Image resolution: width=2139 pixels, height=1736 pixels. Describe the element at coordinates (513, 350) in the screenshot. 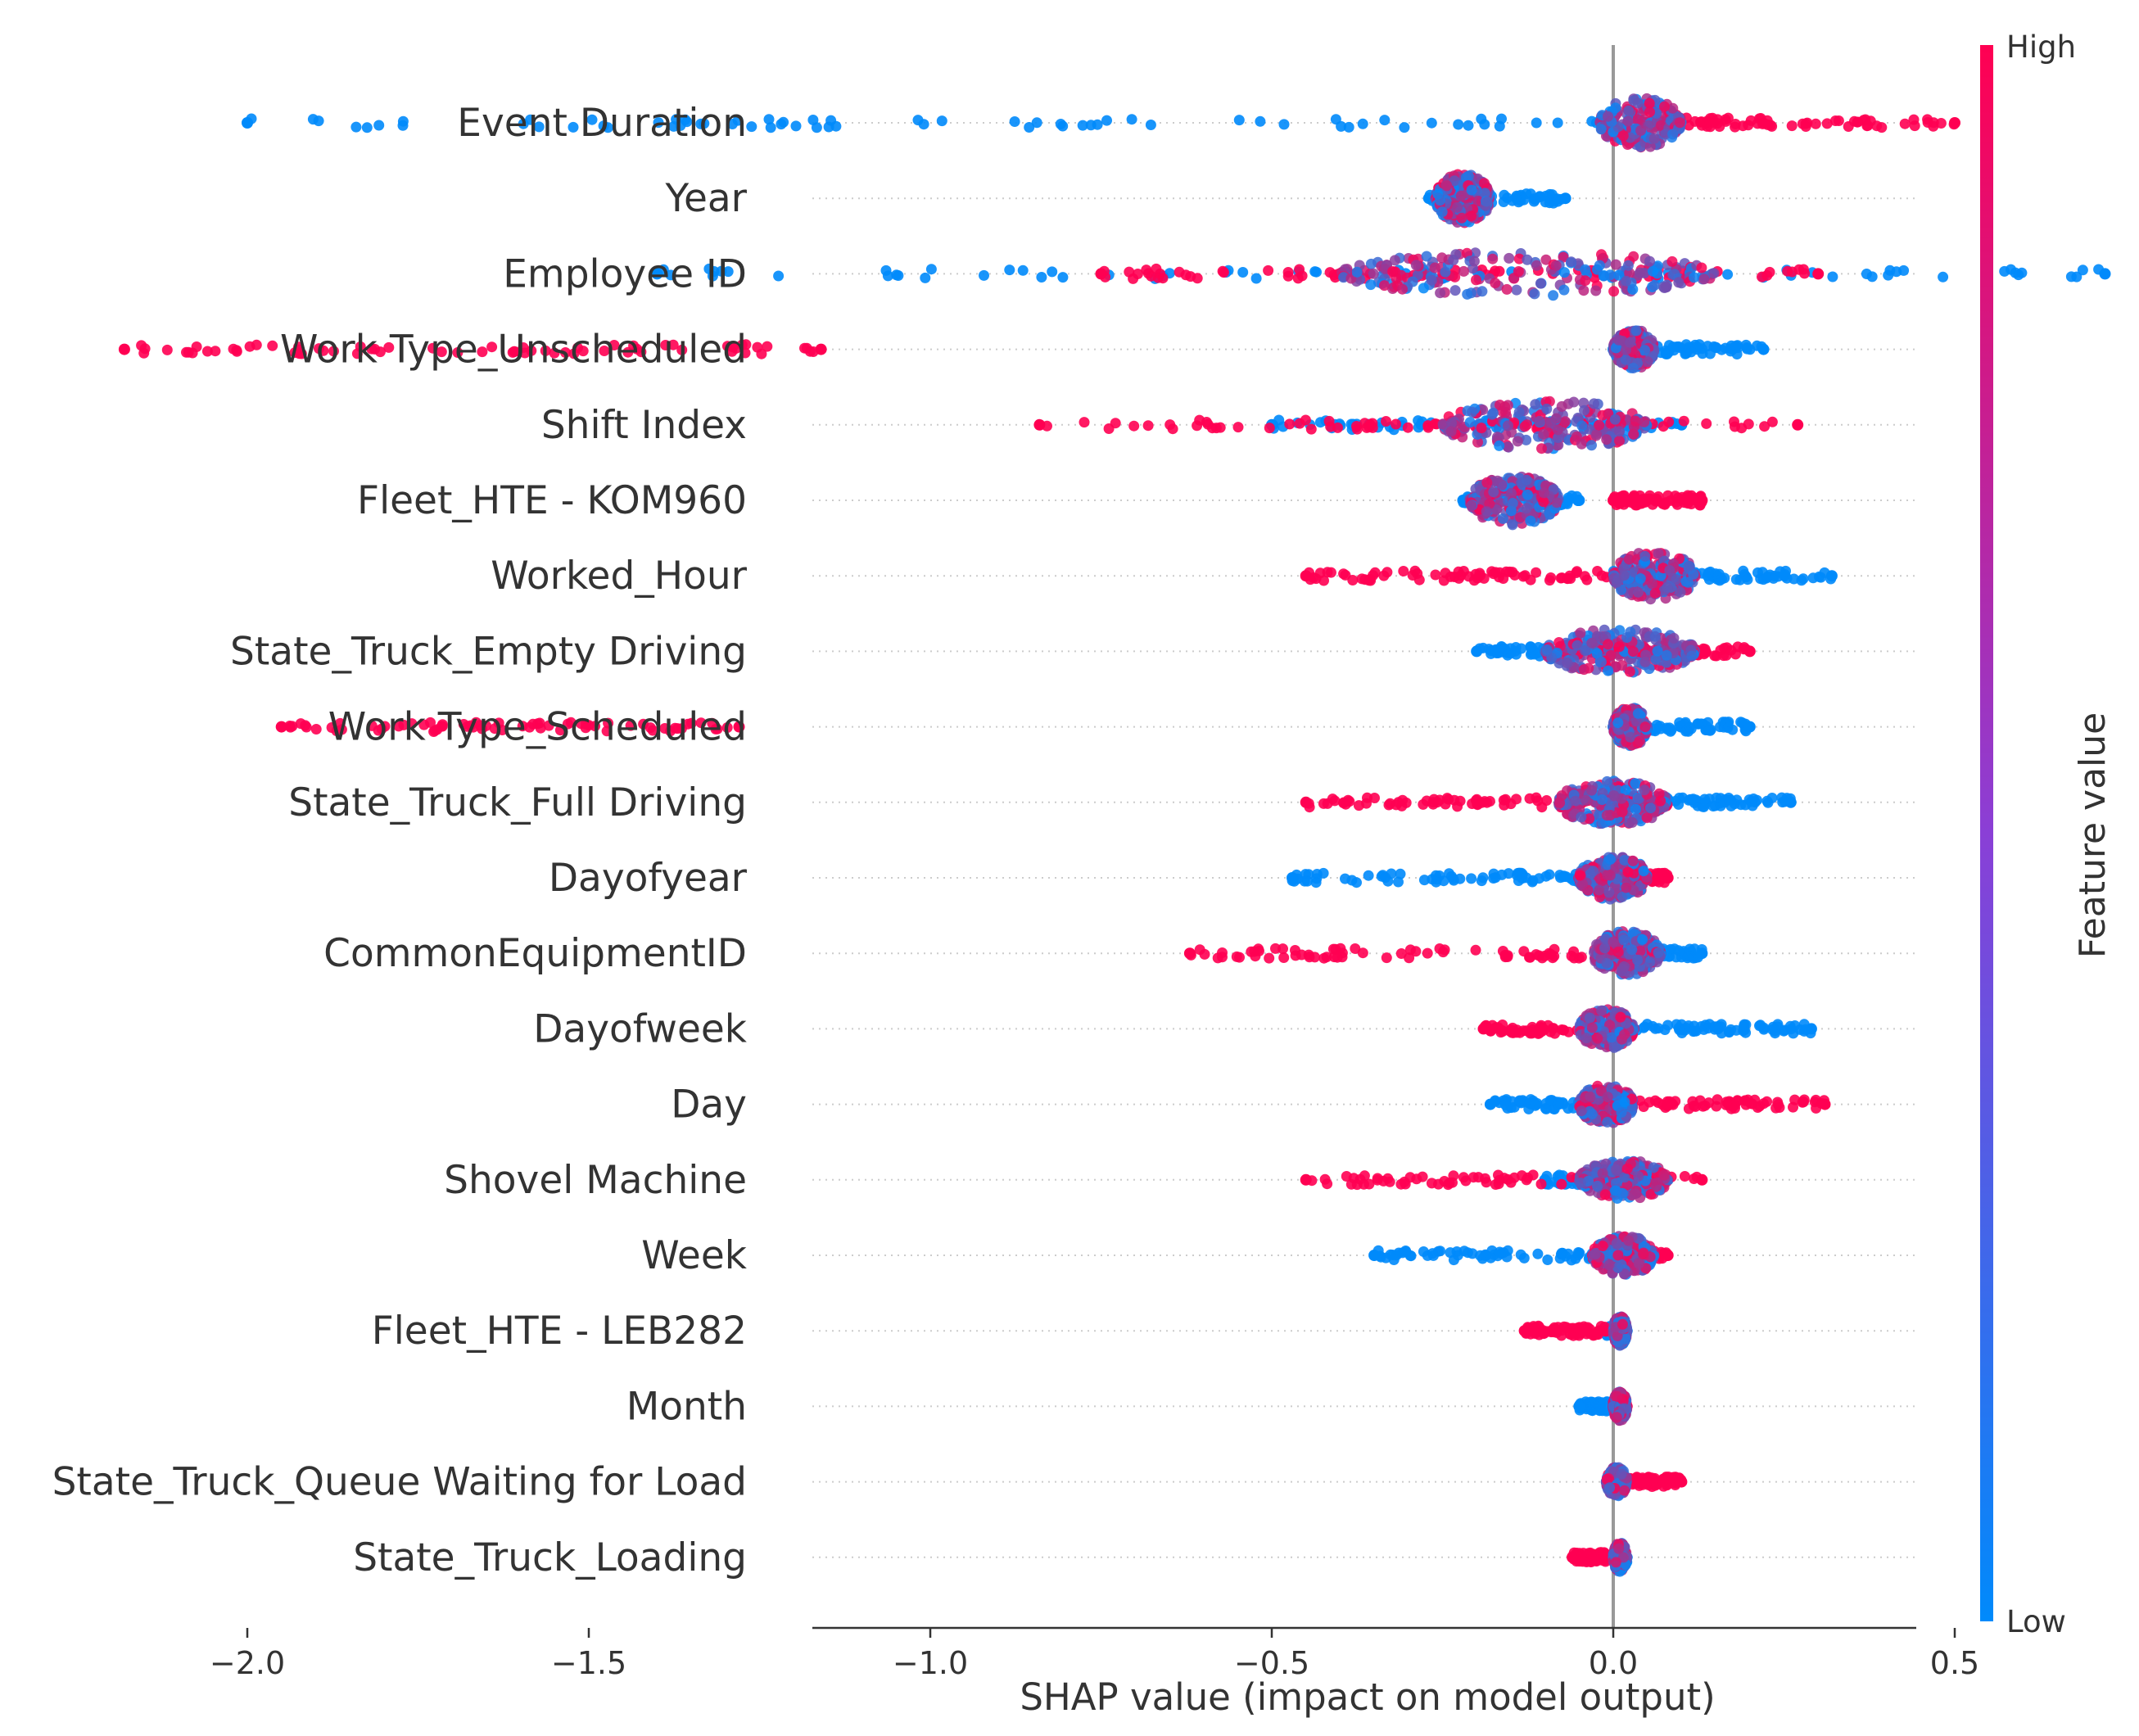

I see `feature-label: Work Type_Unscheduled` at that location.